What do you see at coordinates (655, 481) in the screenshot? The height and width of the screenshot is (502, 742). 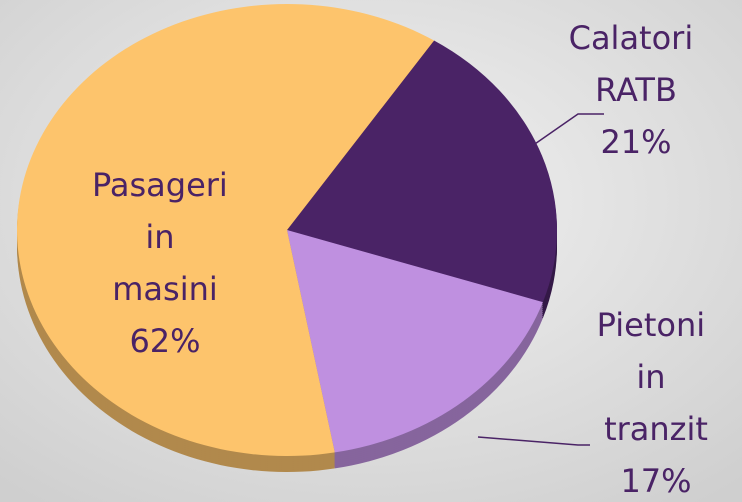 I see `value-label: 17%` at bounding box center [655, 481].